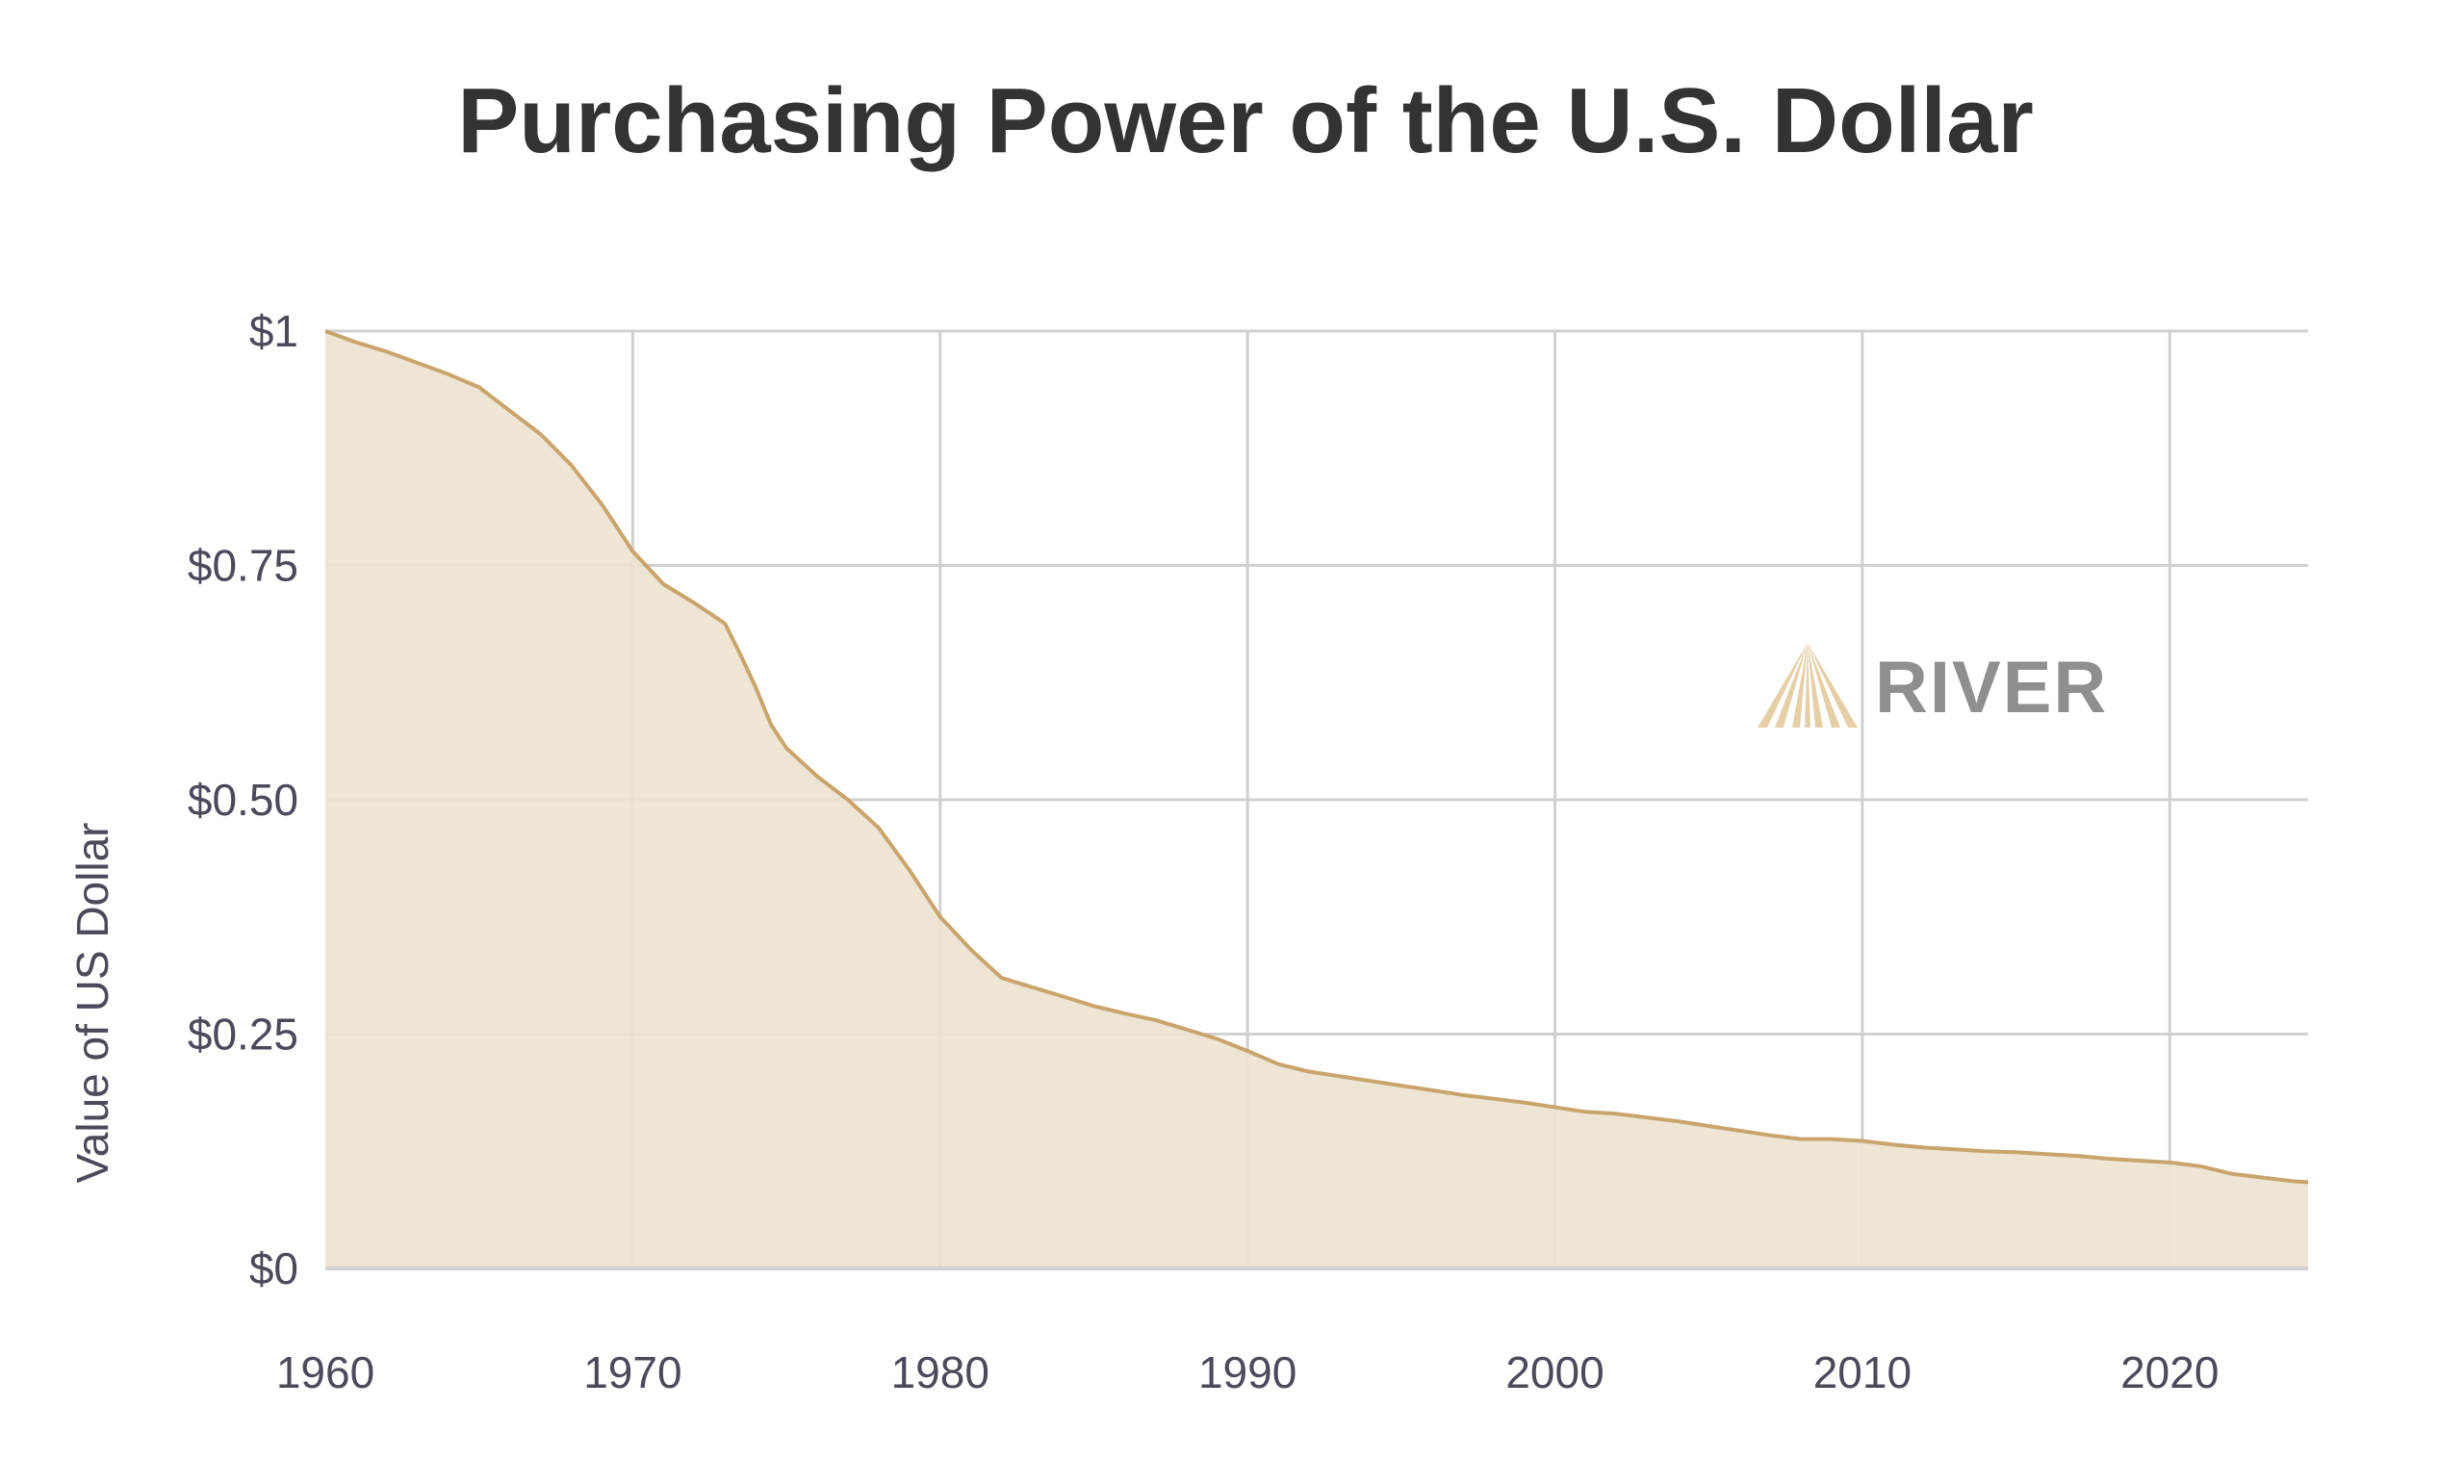 This screenshot has width=2464, height=1484. What do you see at coordinates (2169, 1372) in the screenshot?
I see `x-tick-label: 2020` at bounding box center [2169, 1372].